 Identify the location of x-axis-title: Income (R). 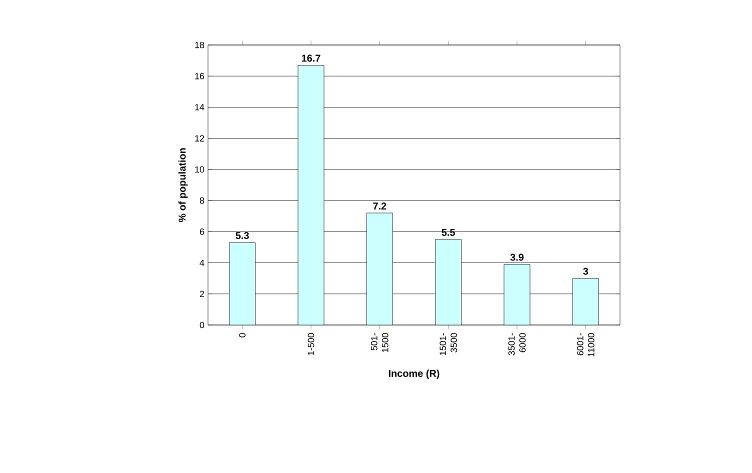
(414, 374).